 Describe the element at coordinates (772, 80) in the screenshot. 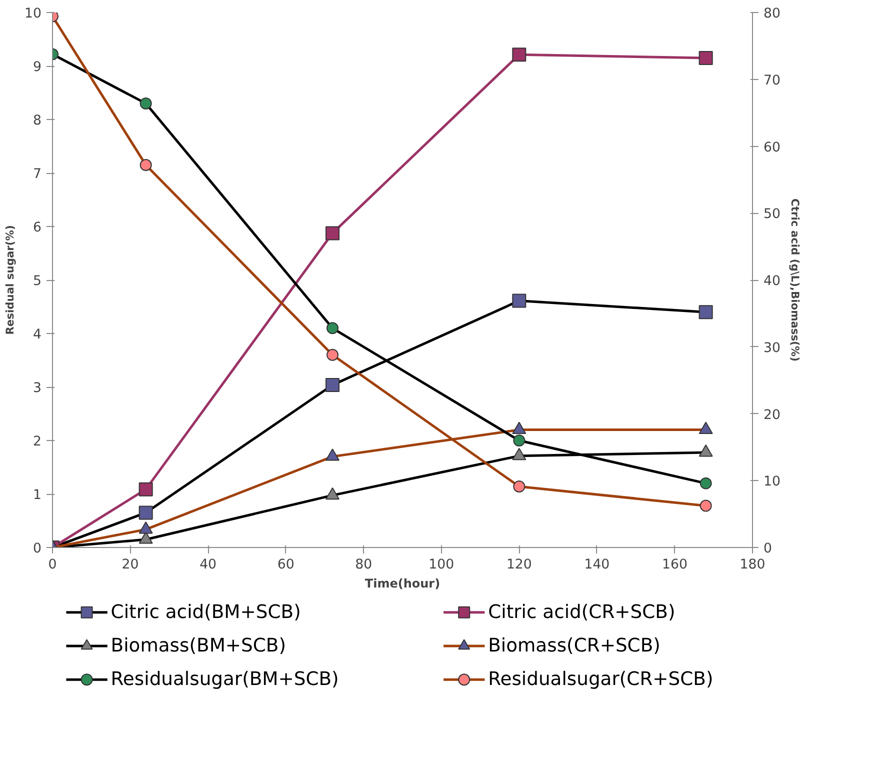

I see `y2-tick-label: 70` at that location.